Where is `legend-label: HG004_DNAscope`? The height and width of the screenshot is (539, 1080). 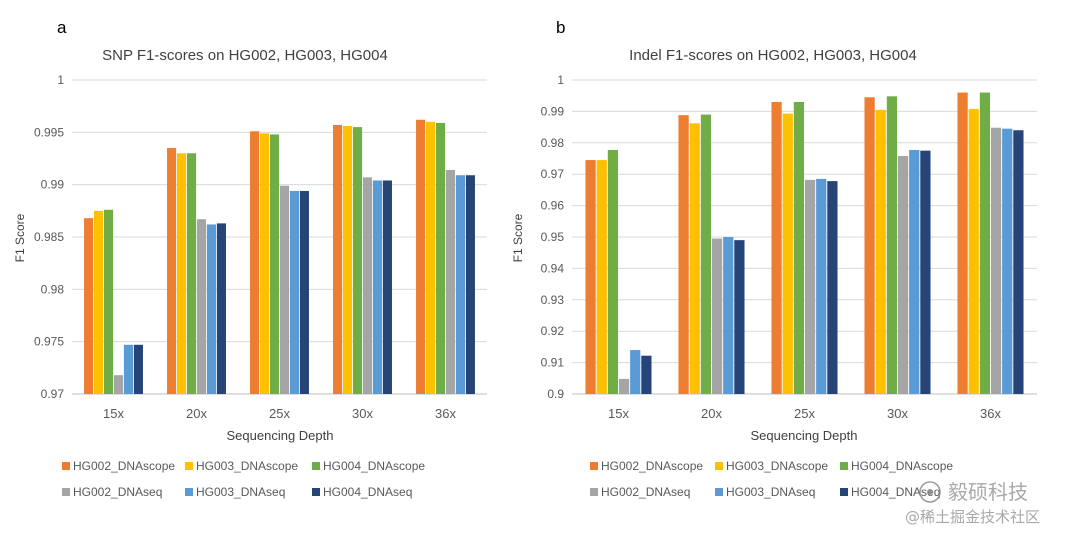 legend-label: HG004_DNAscope is located at coordinates (374, 466).